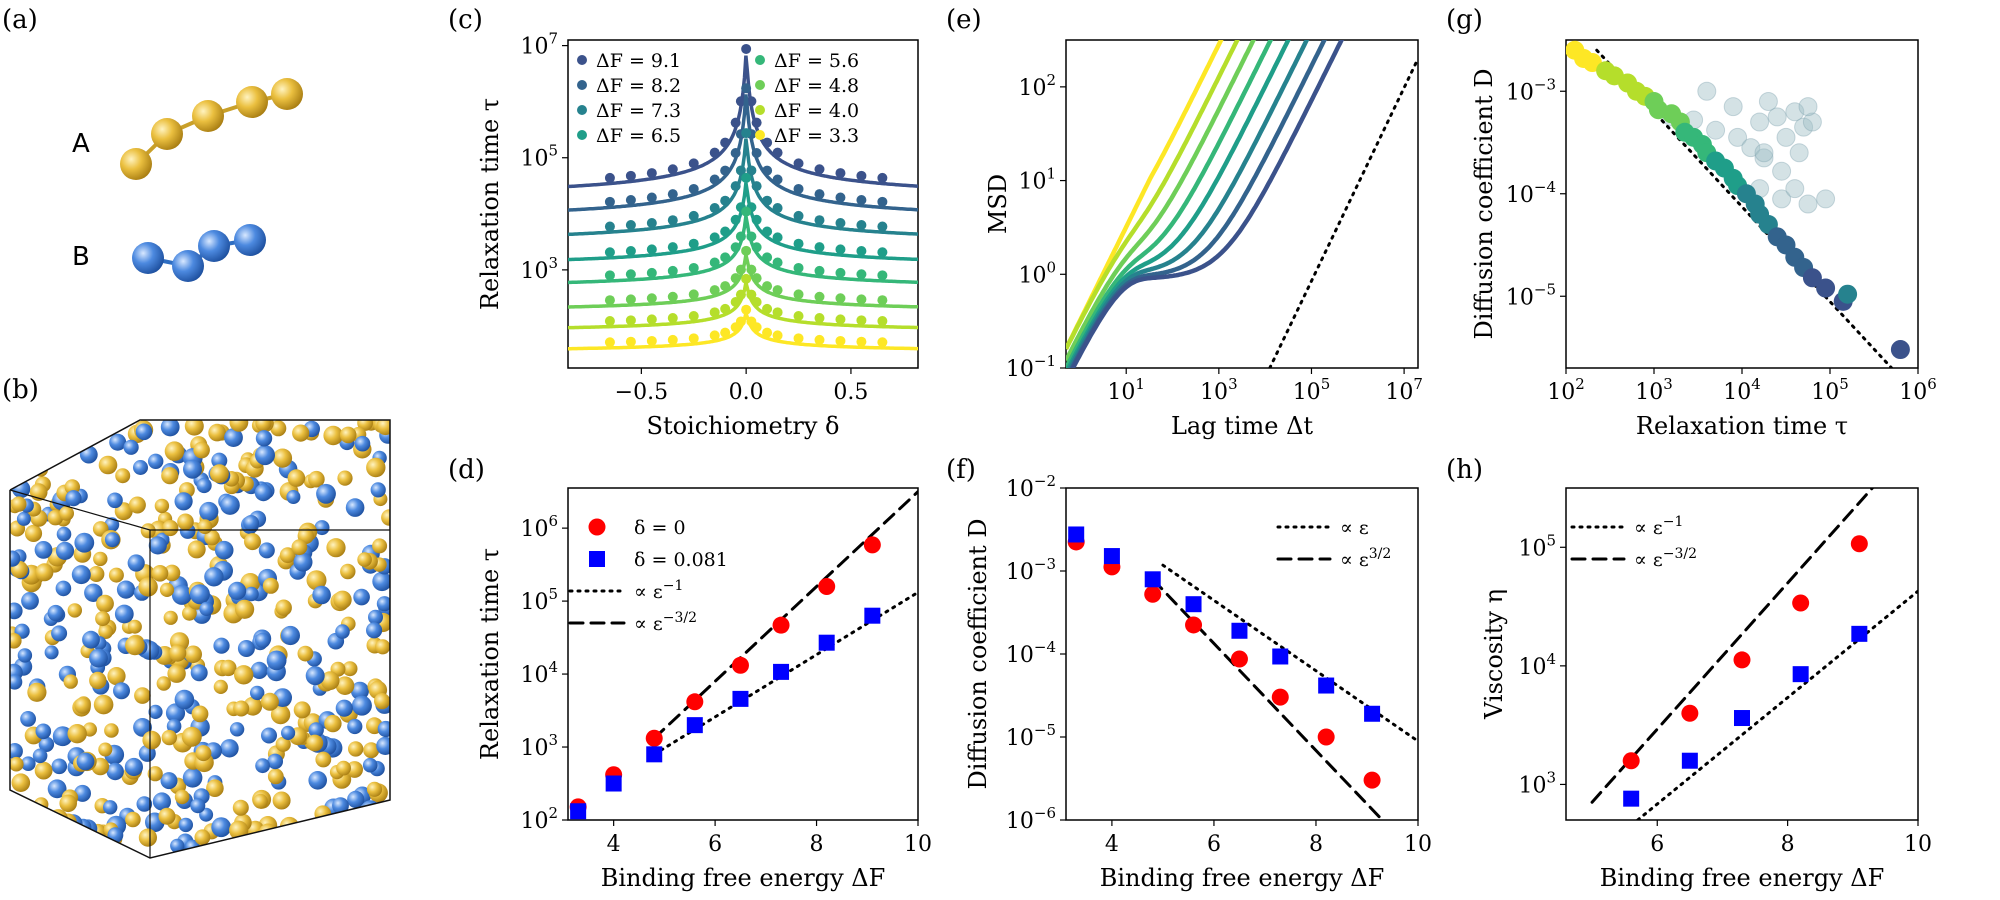 The height and width of the screenshot is (900, 2000). What do you see at coordinates (715, 844) in the screenshot?
I see `x-tick-label: 6` at bounding box center [715, 844].